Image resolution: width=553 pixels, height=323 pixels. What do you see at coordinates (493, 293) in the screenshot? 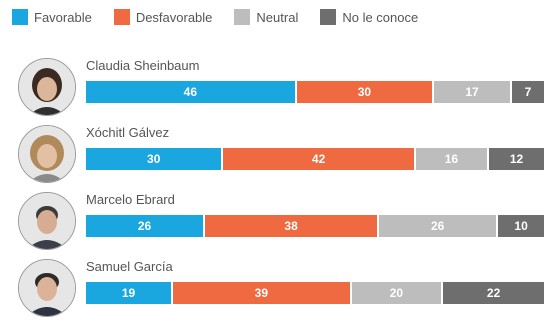
I see `bar-segment-no-le-conoce: 22` at bounding box center [493, 293].